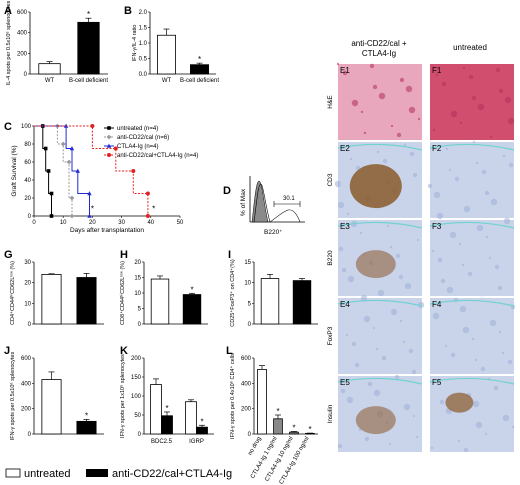  Describe the element at coordinates (229, 255) in the screenshot. I see `panel-label-i: I` at that location.